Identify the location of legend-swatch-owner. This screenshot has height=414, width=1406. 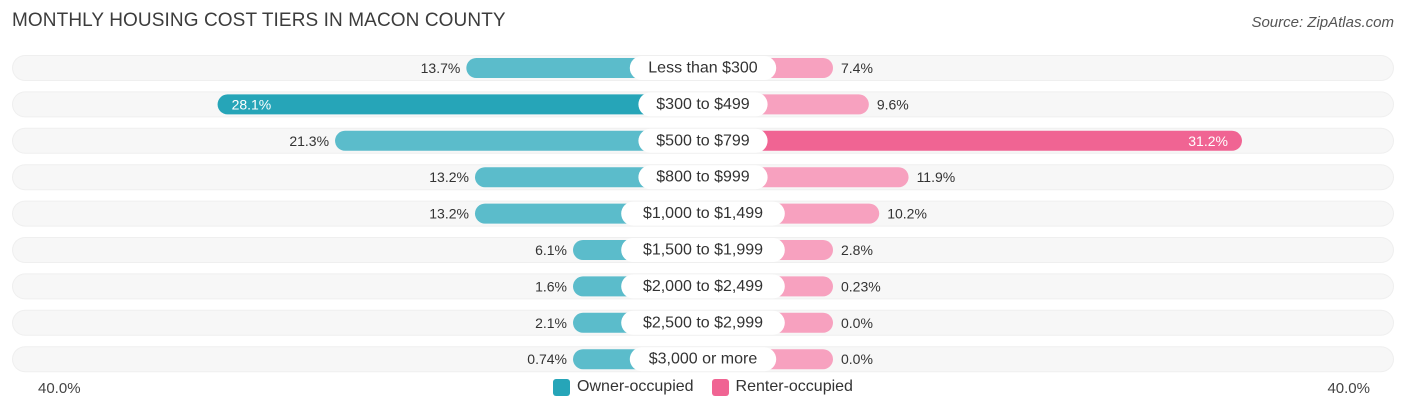
(562, 387).